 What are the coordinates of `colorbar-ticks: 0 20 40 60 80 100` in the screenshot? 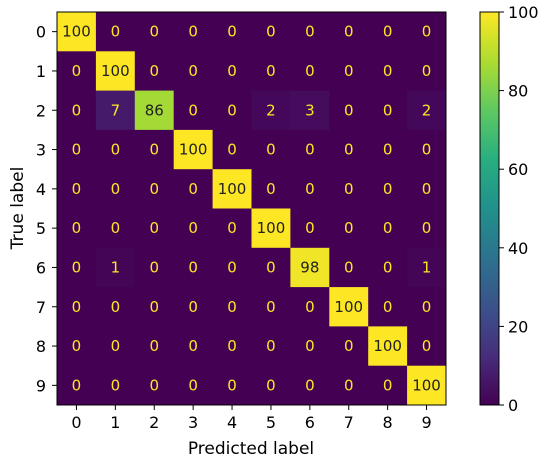 It's located at (519, 209).